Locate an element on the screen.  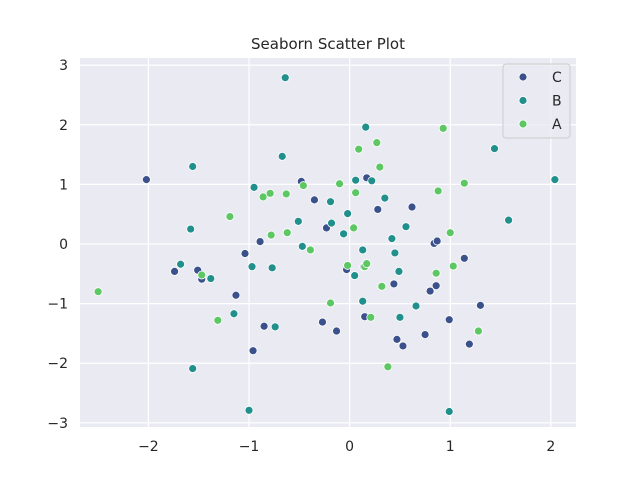
legend-label-a: A is located at coordinates (557, 125).